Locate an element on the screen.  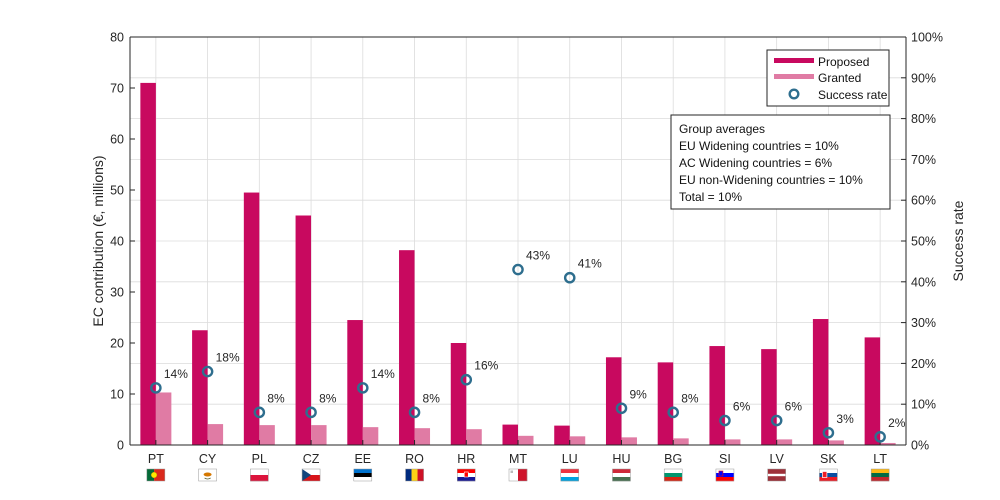
latvia-flag-icon is located at coordinates (776, 475).